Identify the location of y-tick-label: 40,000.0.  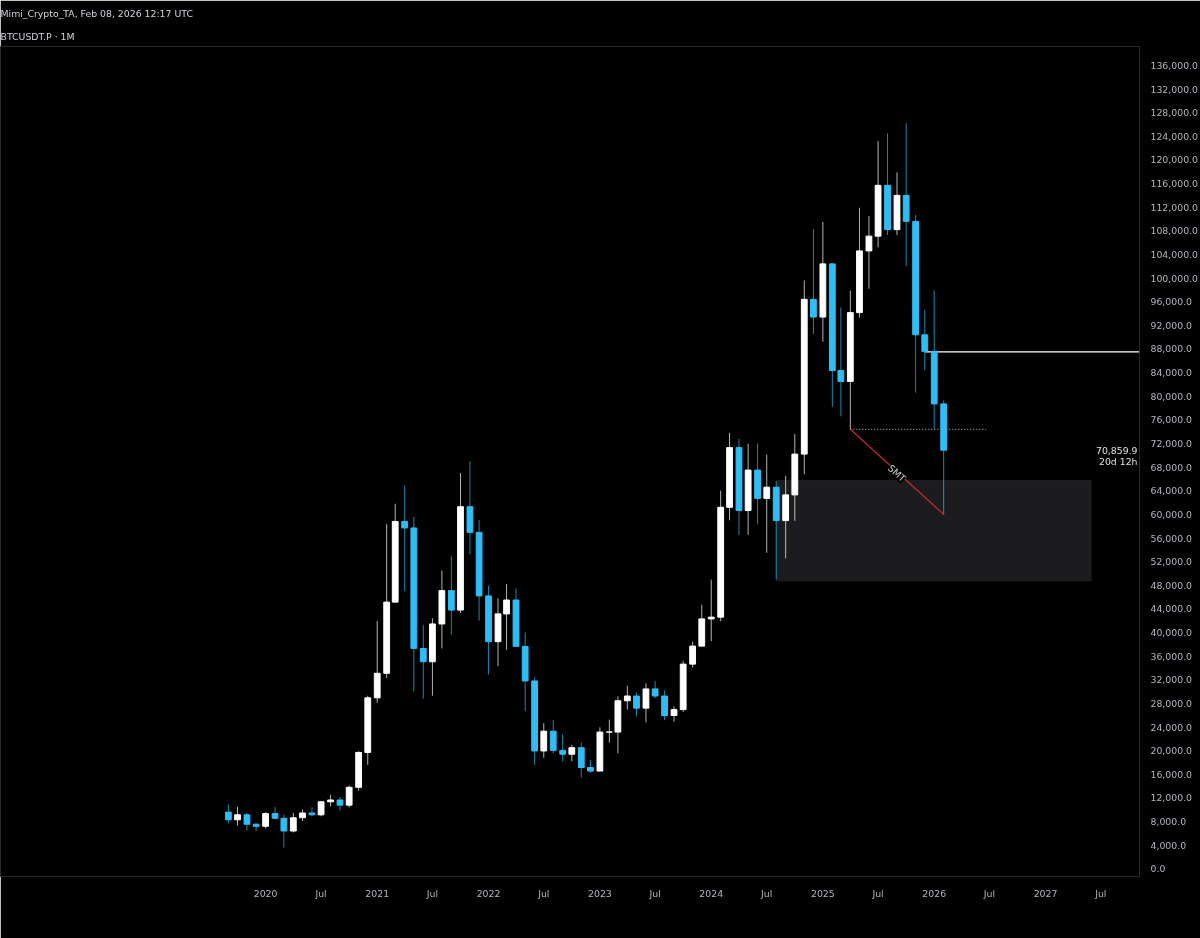
(1171, 633).